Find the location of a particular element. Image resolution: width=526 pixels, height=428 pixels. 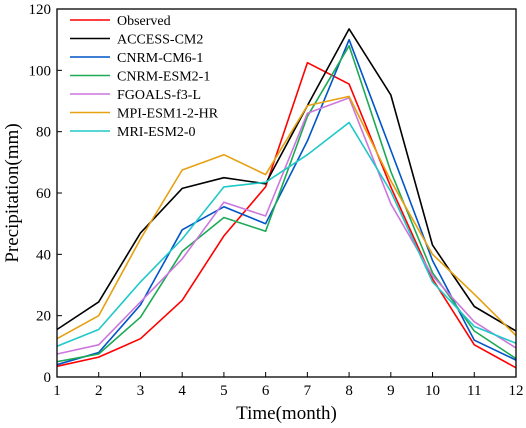

x-tick-label: 11 is located at coordinates (474, 391).